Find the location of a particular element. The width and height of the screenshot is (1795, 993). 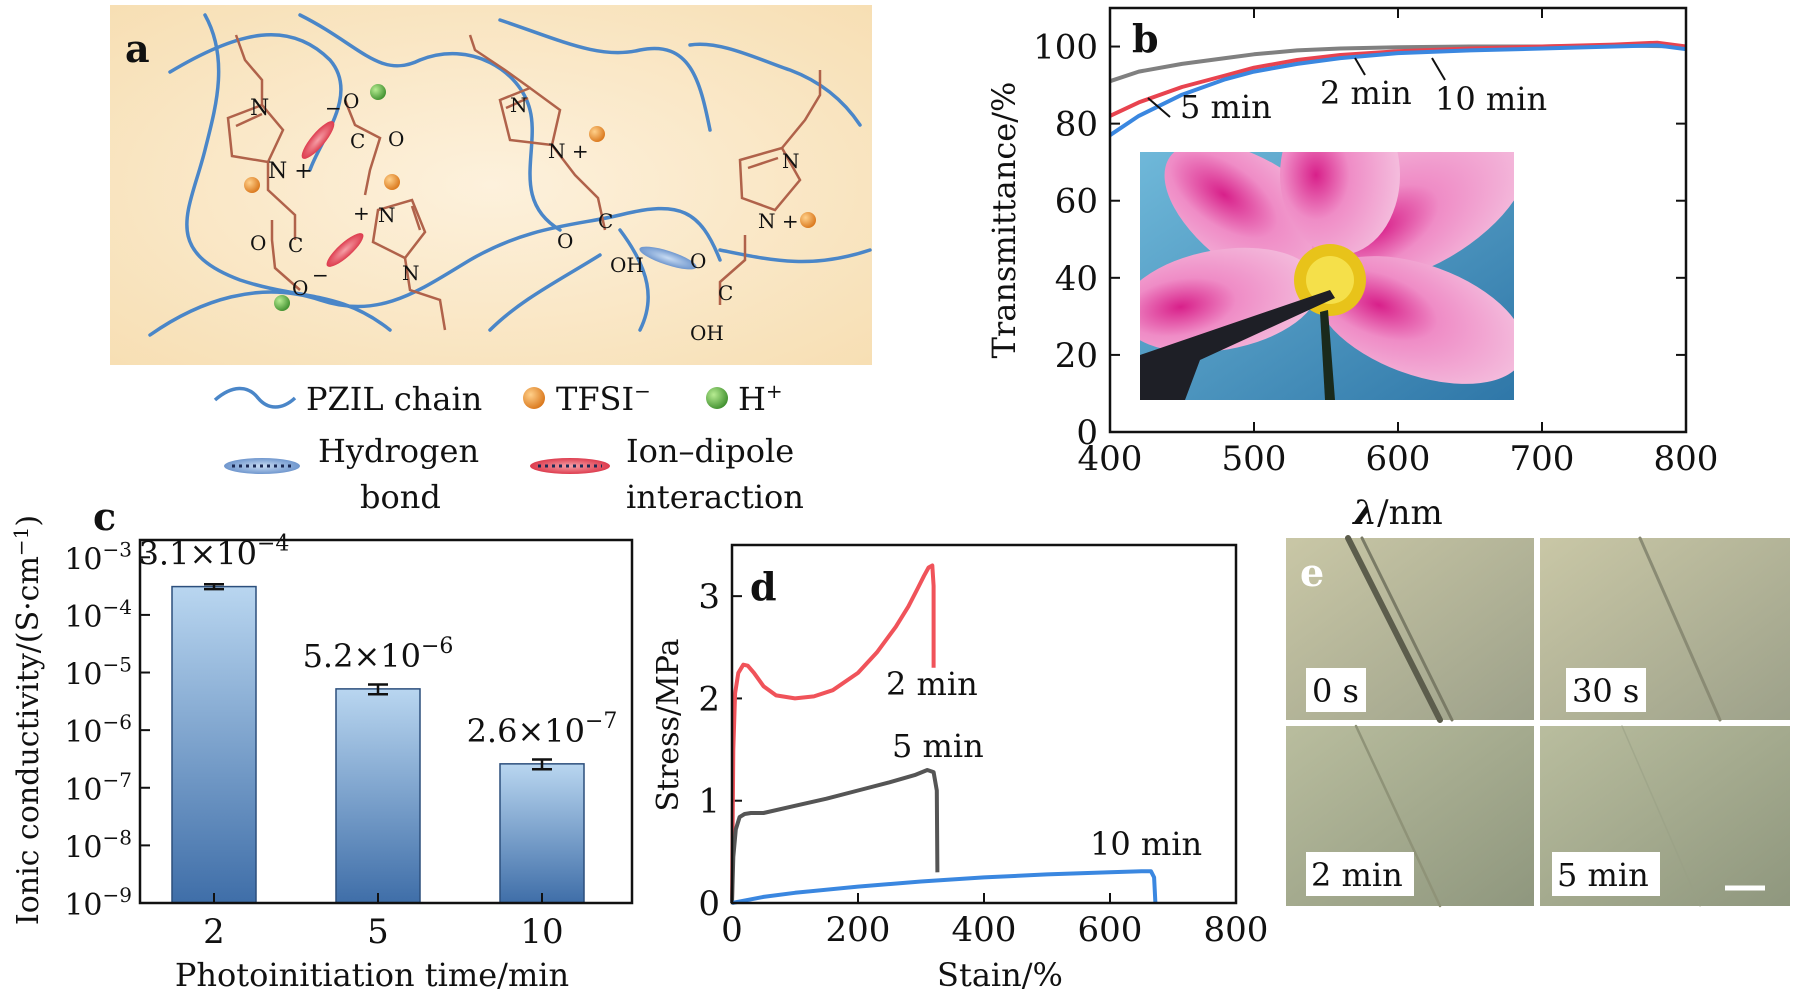

ring-1-side-chain-top is located at coordinates (249, 69).